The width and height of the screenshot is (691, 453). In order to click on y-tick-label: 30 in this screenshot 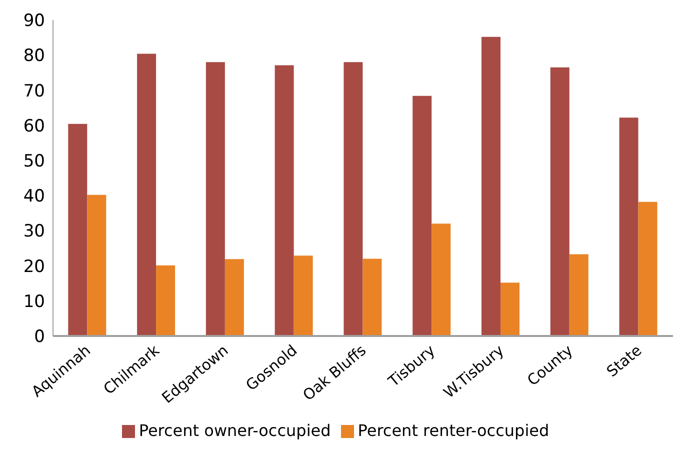, I will do `click(34, 232)`.